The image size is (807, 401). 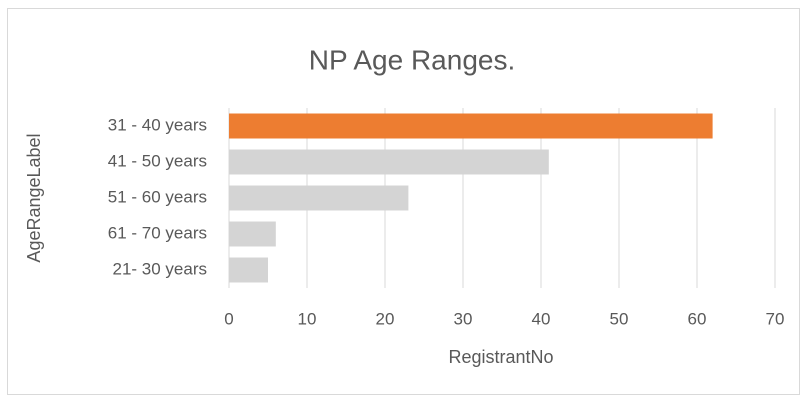 What do you see at coordinates (228, 318) in the screenshot?
I see `x-tick-label: 0` at bounding box center [228, 318].